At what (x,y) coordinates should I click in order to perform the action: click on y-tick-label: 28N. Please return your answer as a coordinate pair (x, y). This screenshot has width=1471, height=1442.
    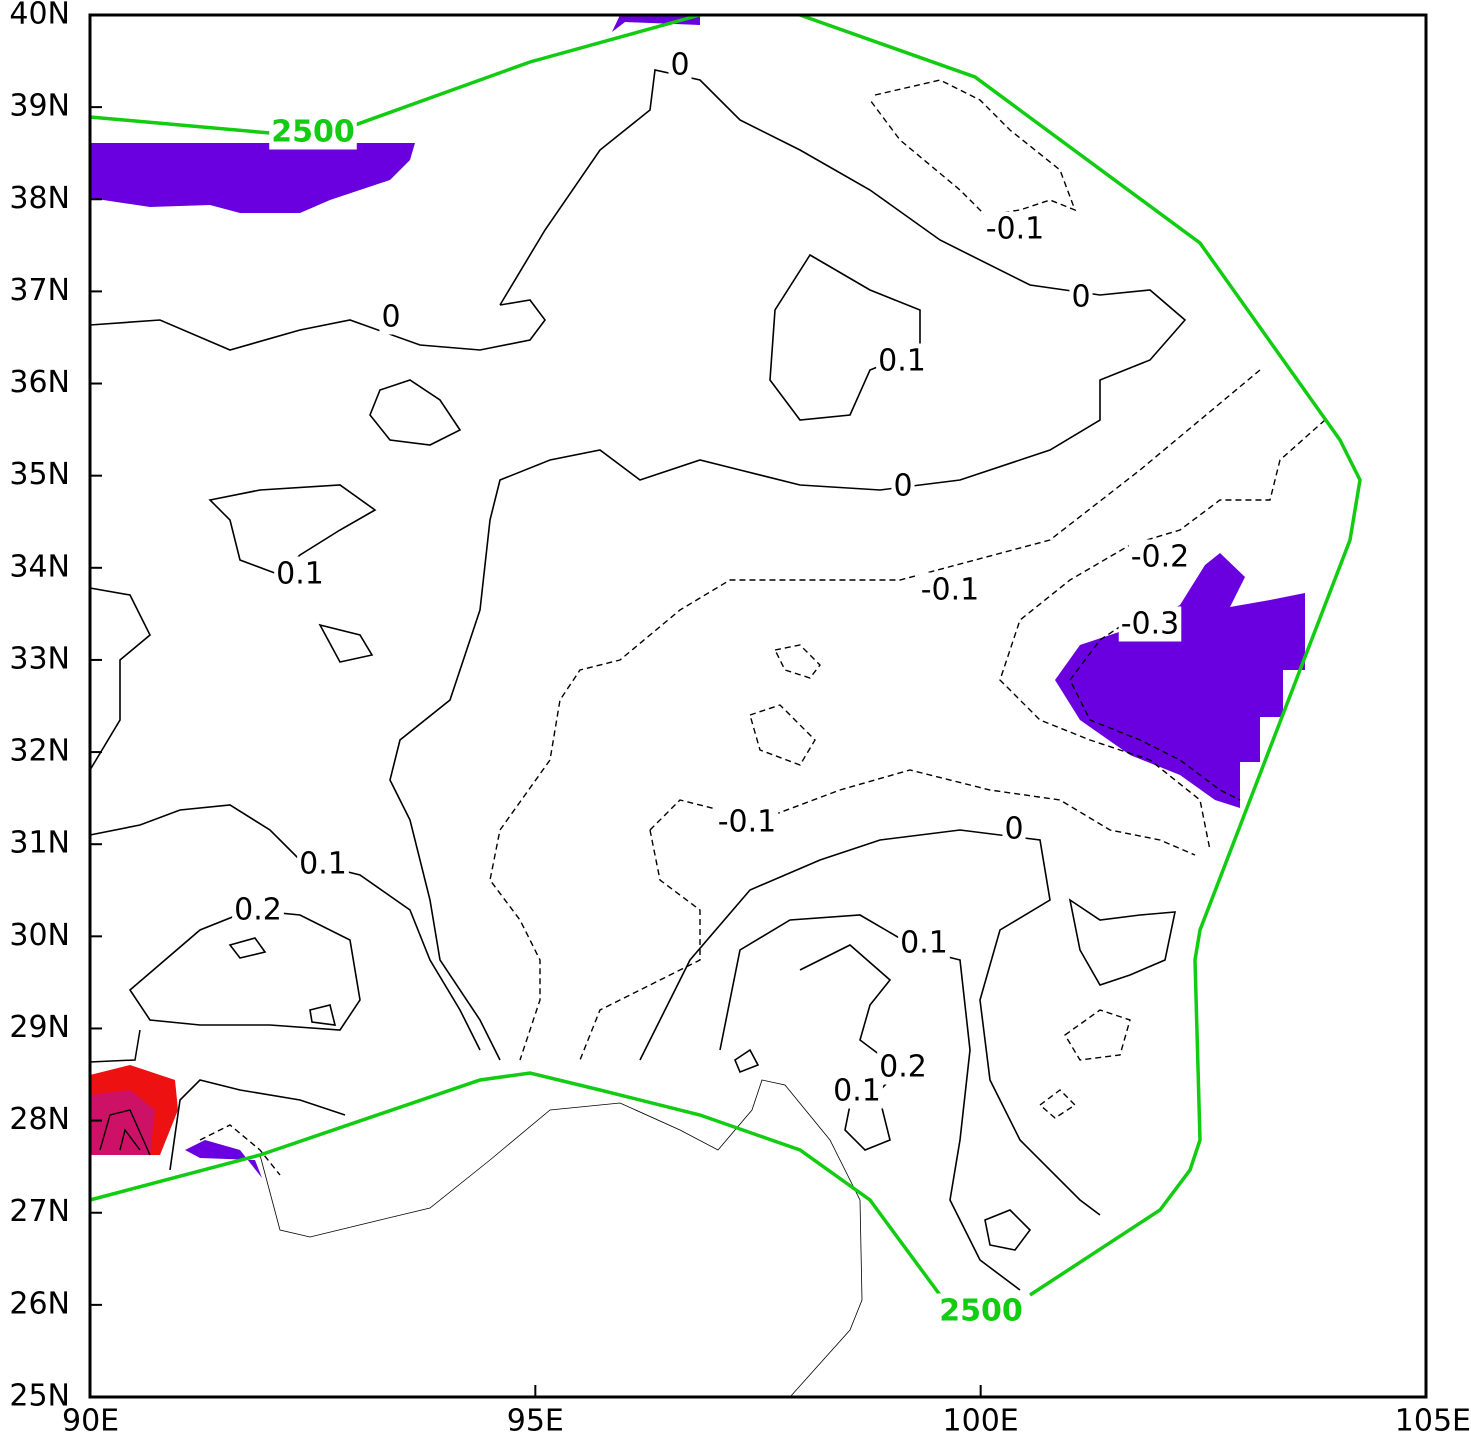
    Looking at the image, I should click on (39, 1119).